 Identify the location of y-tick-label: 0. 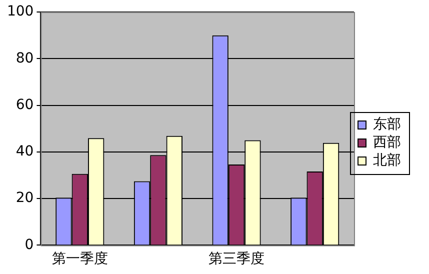
(29, 244).